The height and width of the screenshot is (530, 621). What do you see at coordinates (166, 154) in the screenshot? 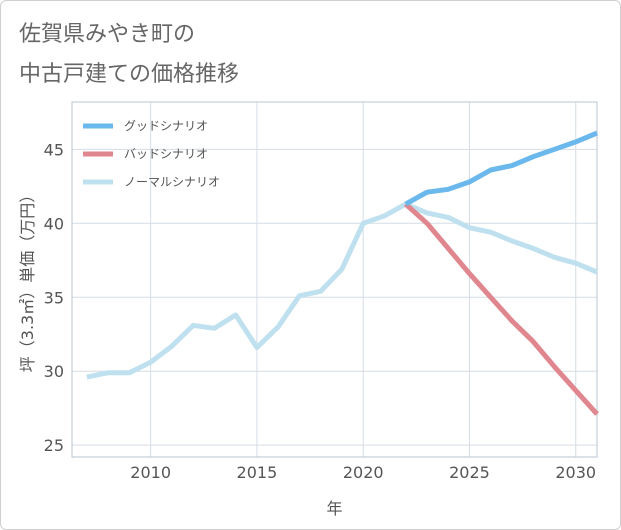
I see `legend-label-2: バッドシナリオ` at bounding box center [166, 154].